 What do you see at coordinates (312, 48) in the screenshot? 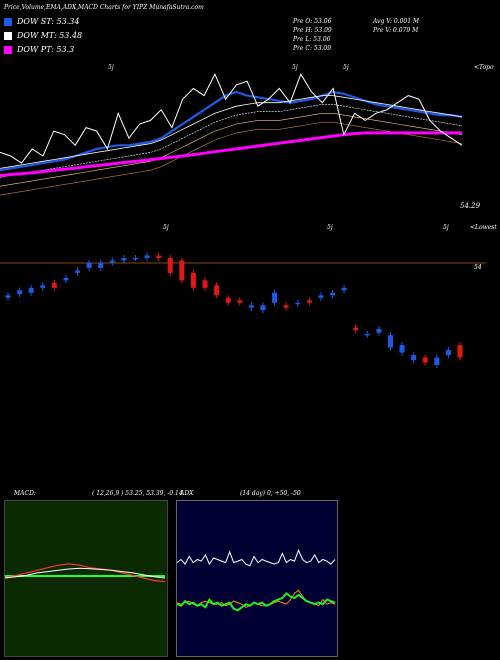
I see `stat-pre-close: Pre C: 53.09` at bounding box center [312, 48].